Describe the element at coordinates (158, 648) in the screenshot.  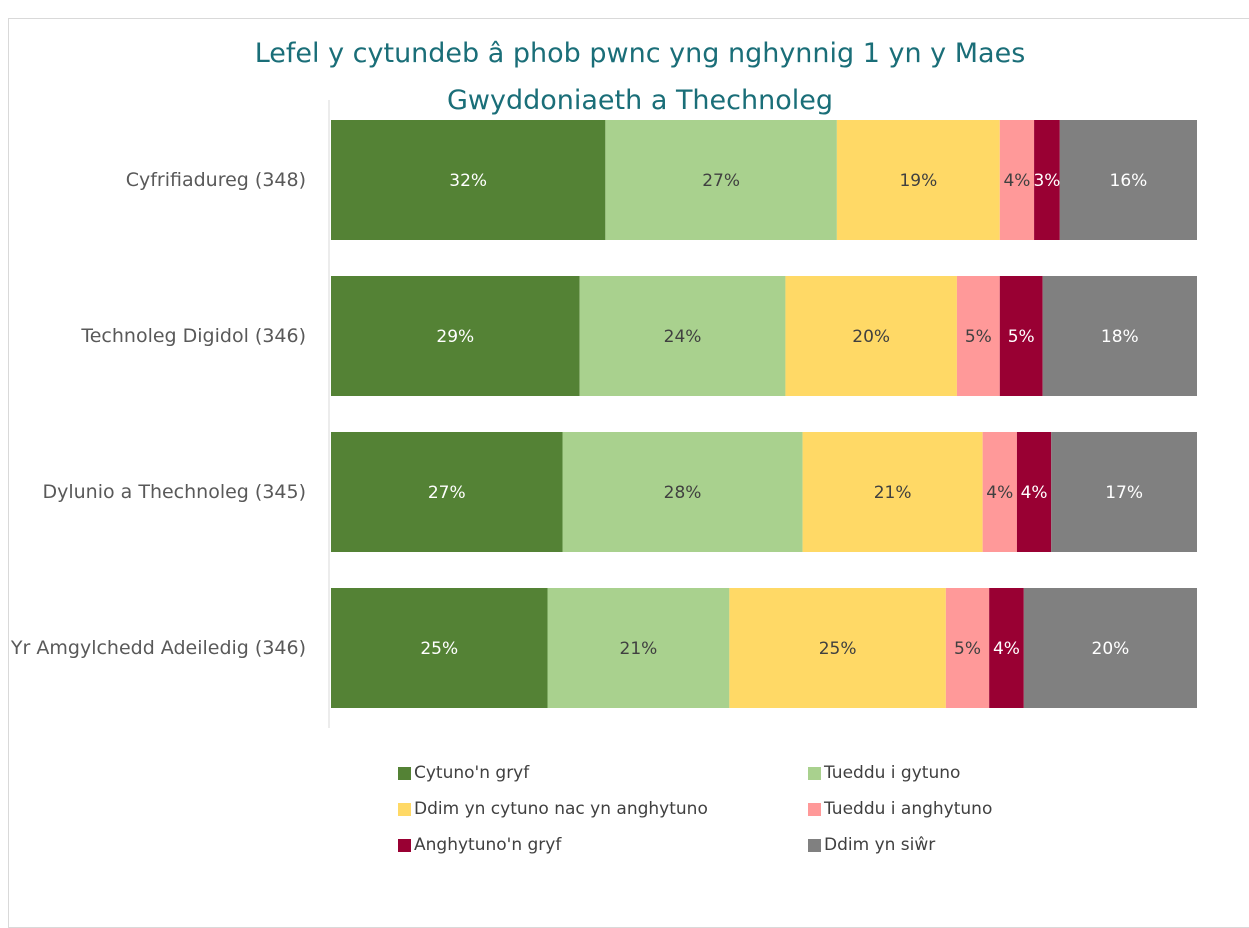
I see `category-label: Yr Amgylchedd Adeiledig (346)` at that location.